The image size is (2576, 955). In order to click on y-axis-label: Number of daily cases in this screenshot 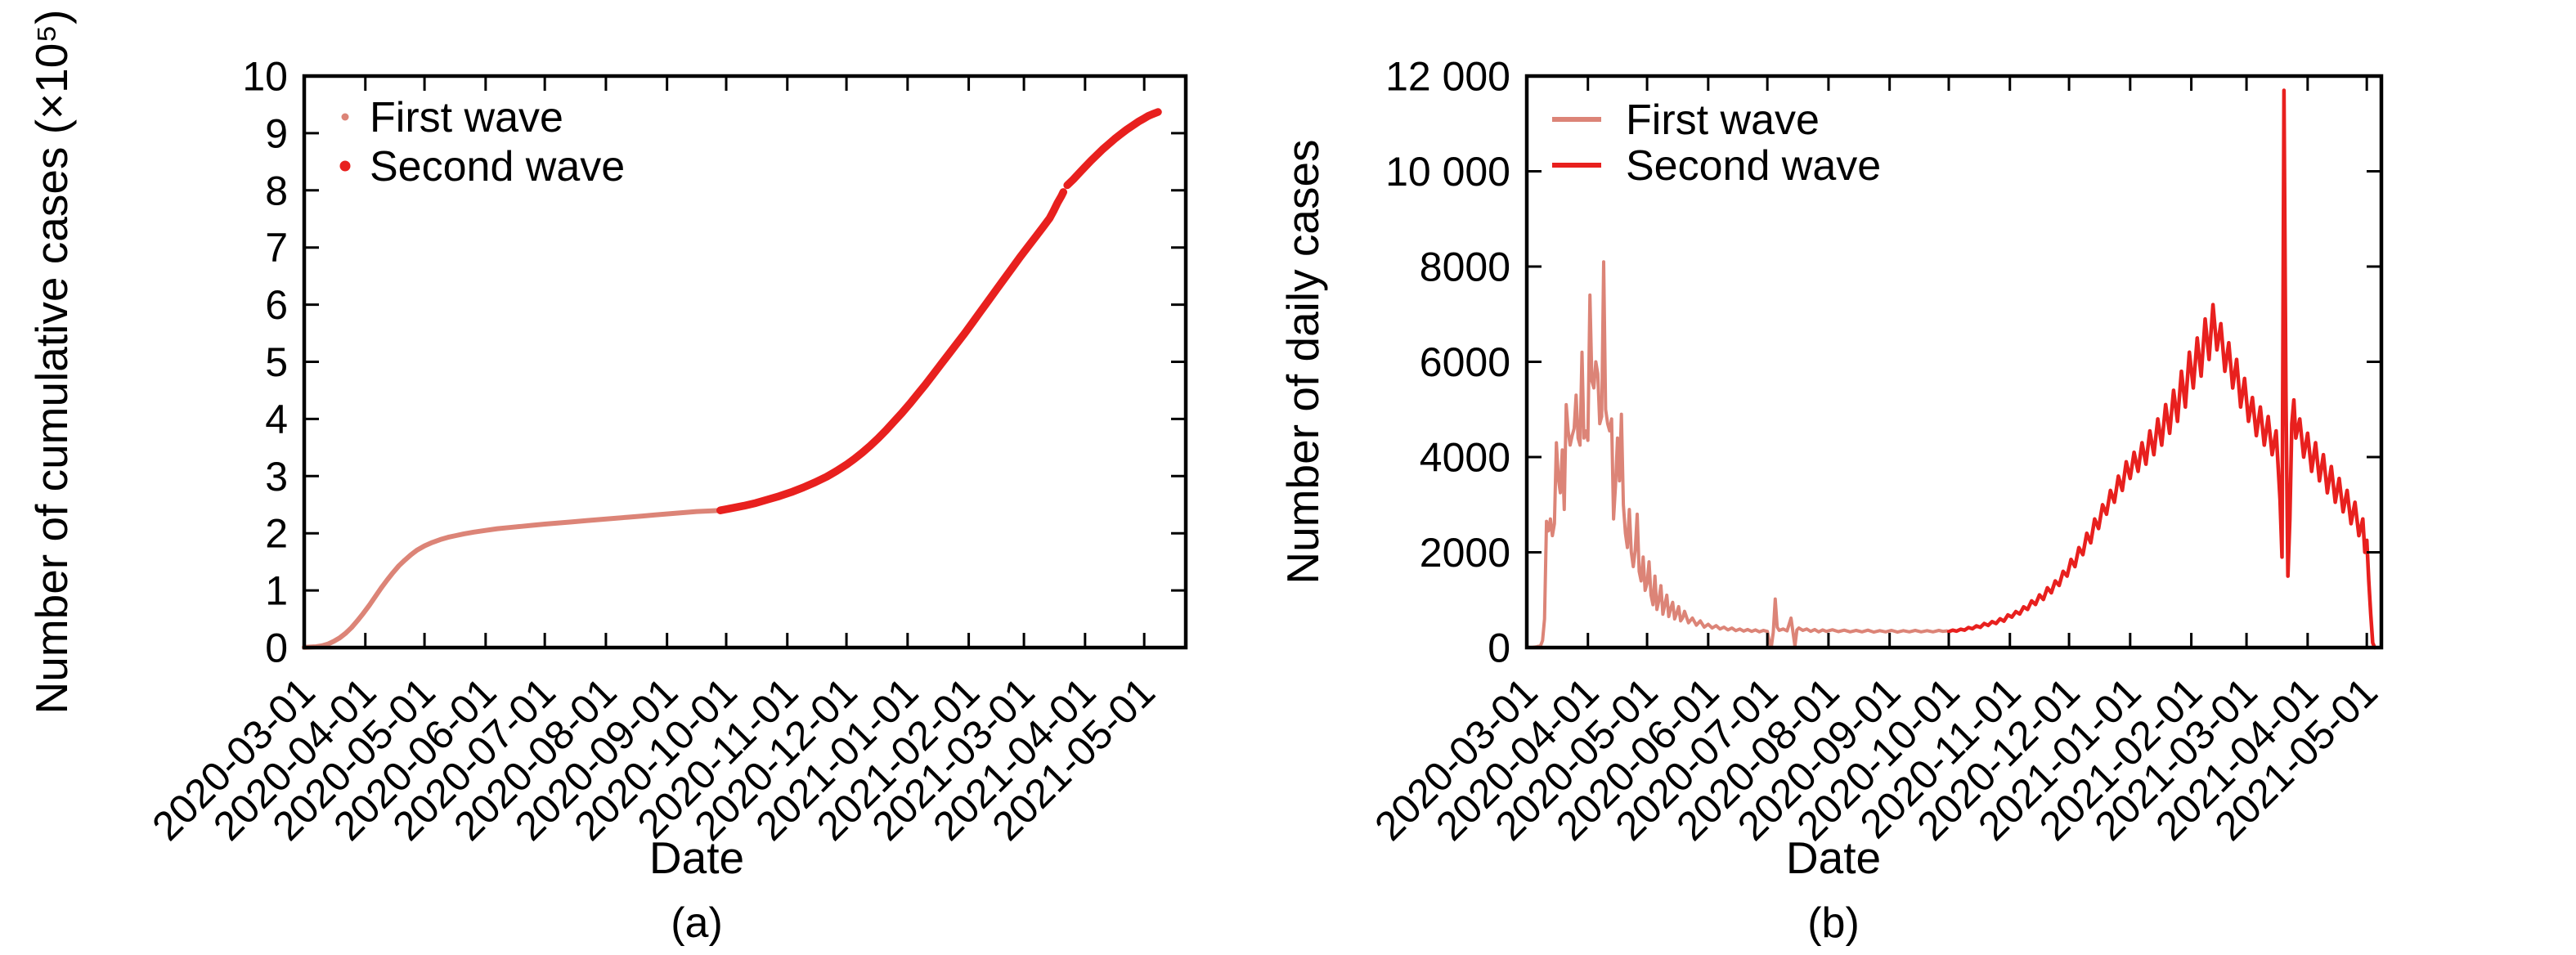, I will do `click(1302, 361)`.